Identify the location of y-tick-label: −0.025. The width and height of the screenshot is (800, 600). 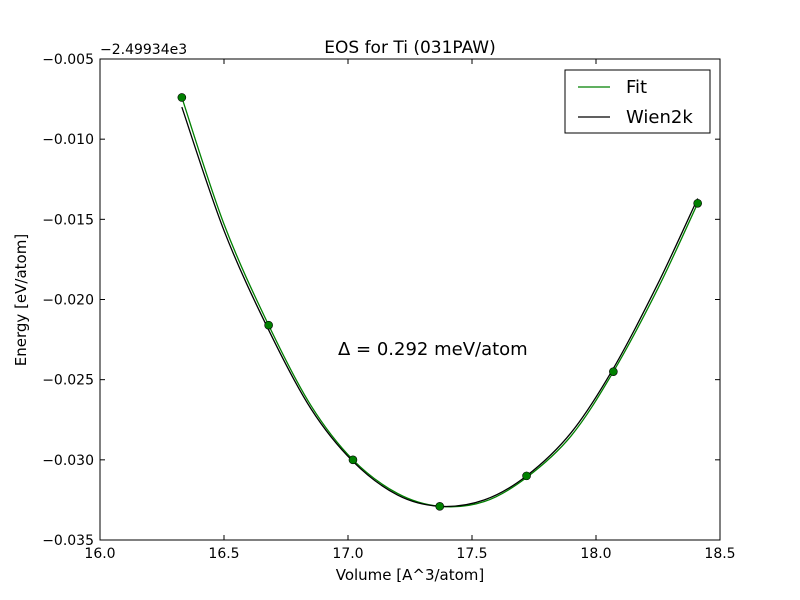
(68, 381).